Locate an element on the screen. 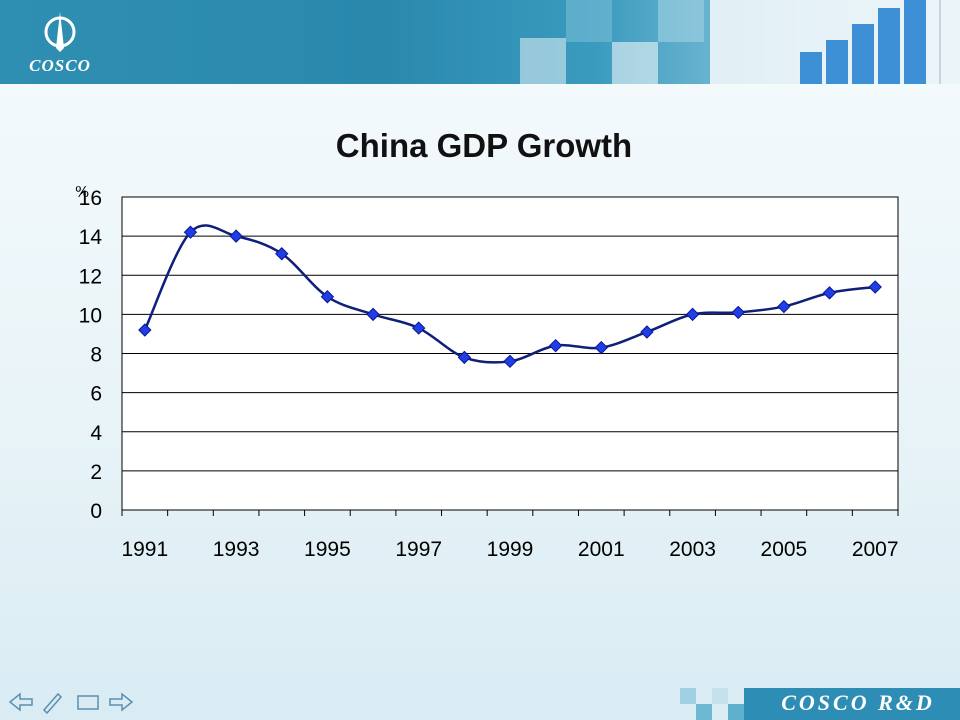 The width and height of the screenshot is (960, 720). y-tick-label: 12 is located at coordinates (90, 276).